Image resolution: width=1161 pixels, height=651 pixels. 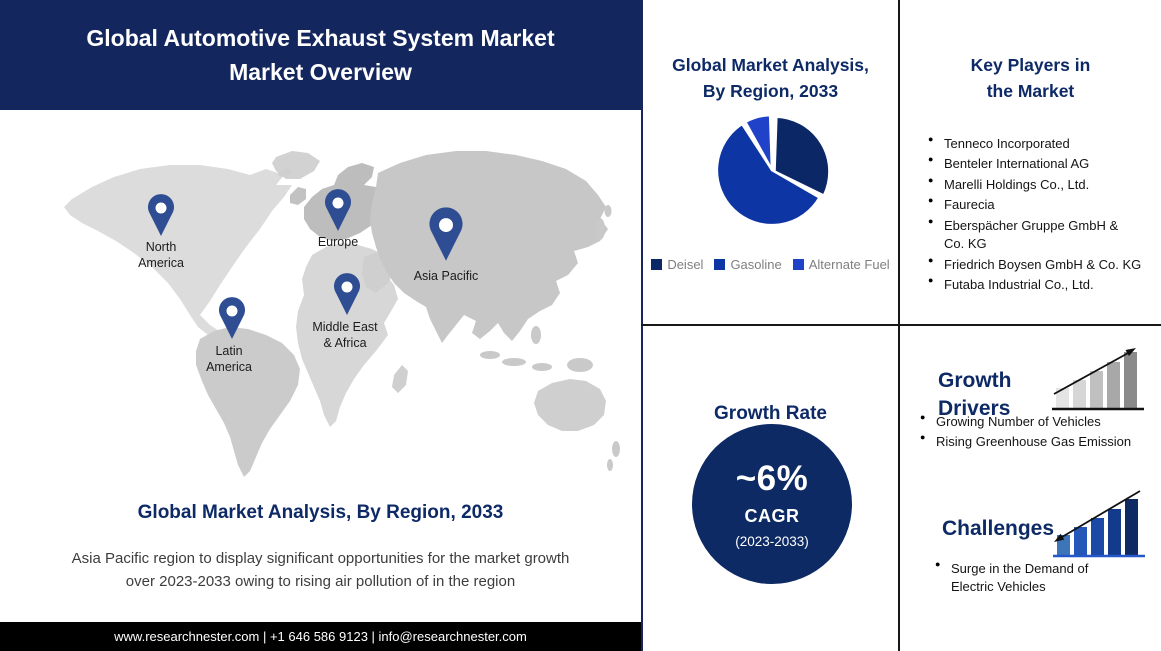 What do you see at coordinates (720, 264) in the screenshot?
I see `legend-swatch-gasoline-icon` at bounding box center [720, 264].